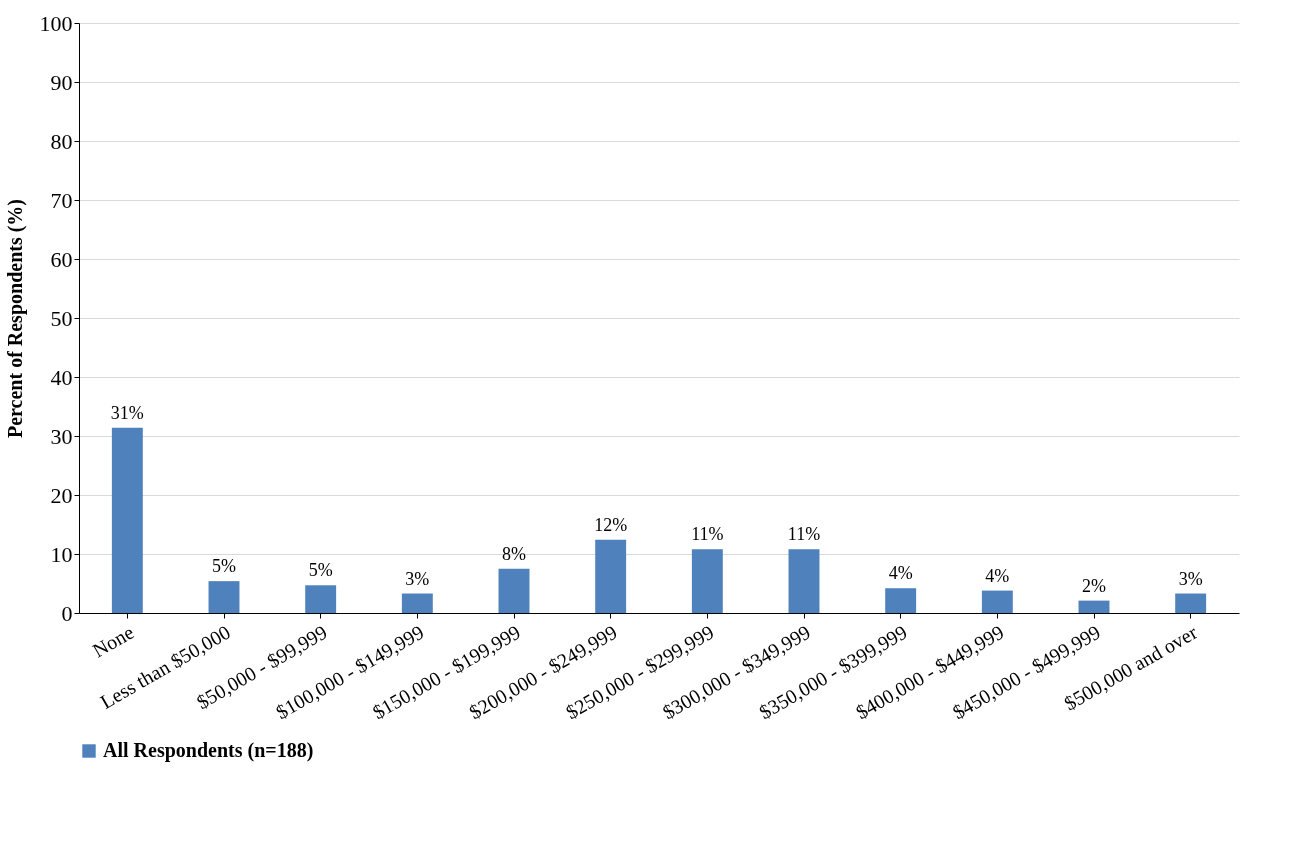 The width and height of the screenshot is (1289, 862). I want to click on y-tick-label: 10, so click(61, 554).